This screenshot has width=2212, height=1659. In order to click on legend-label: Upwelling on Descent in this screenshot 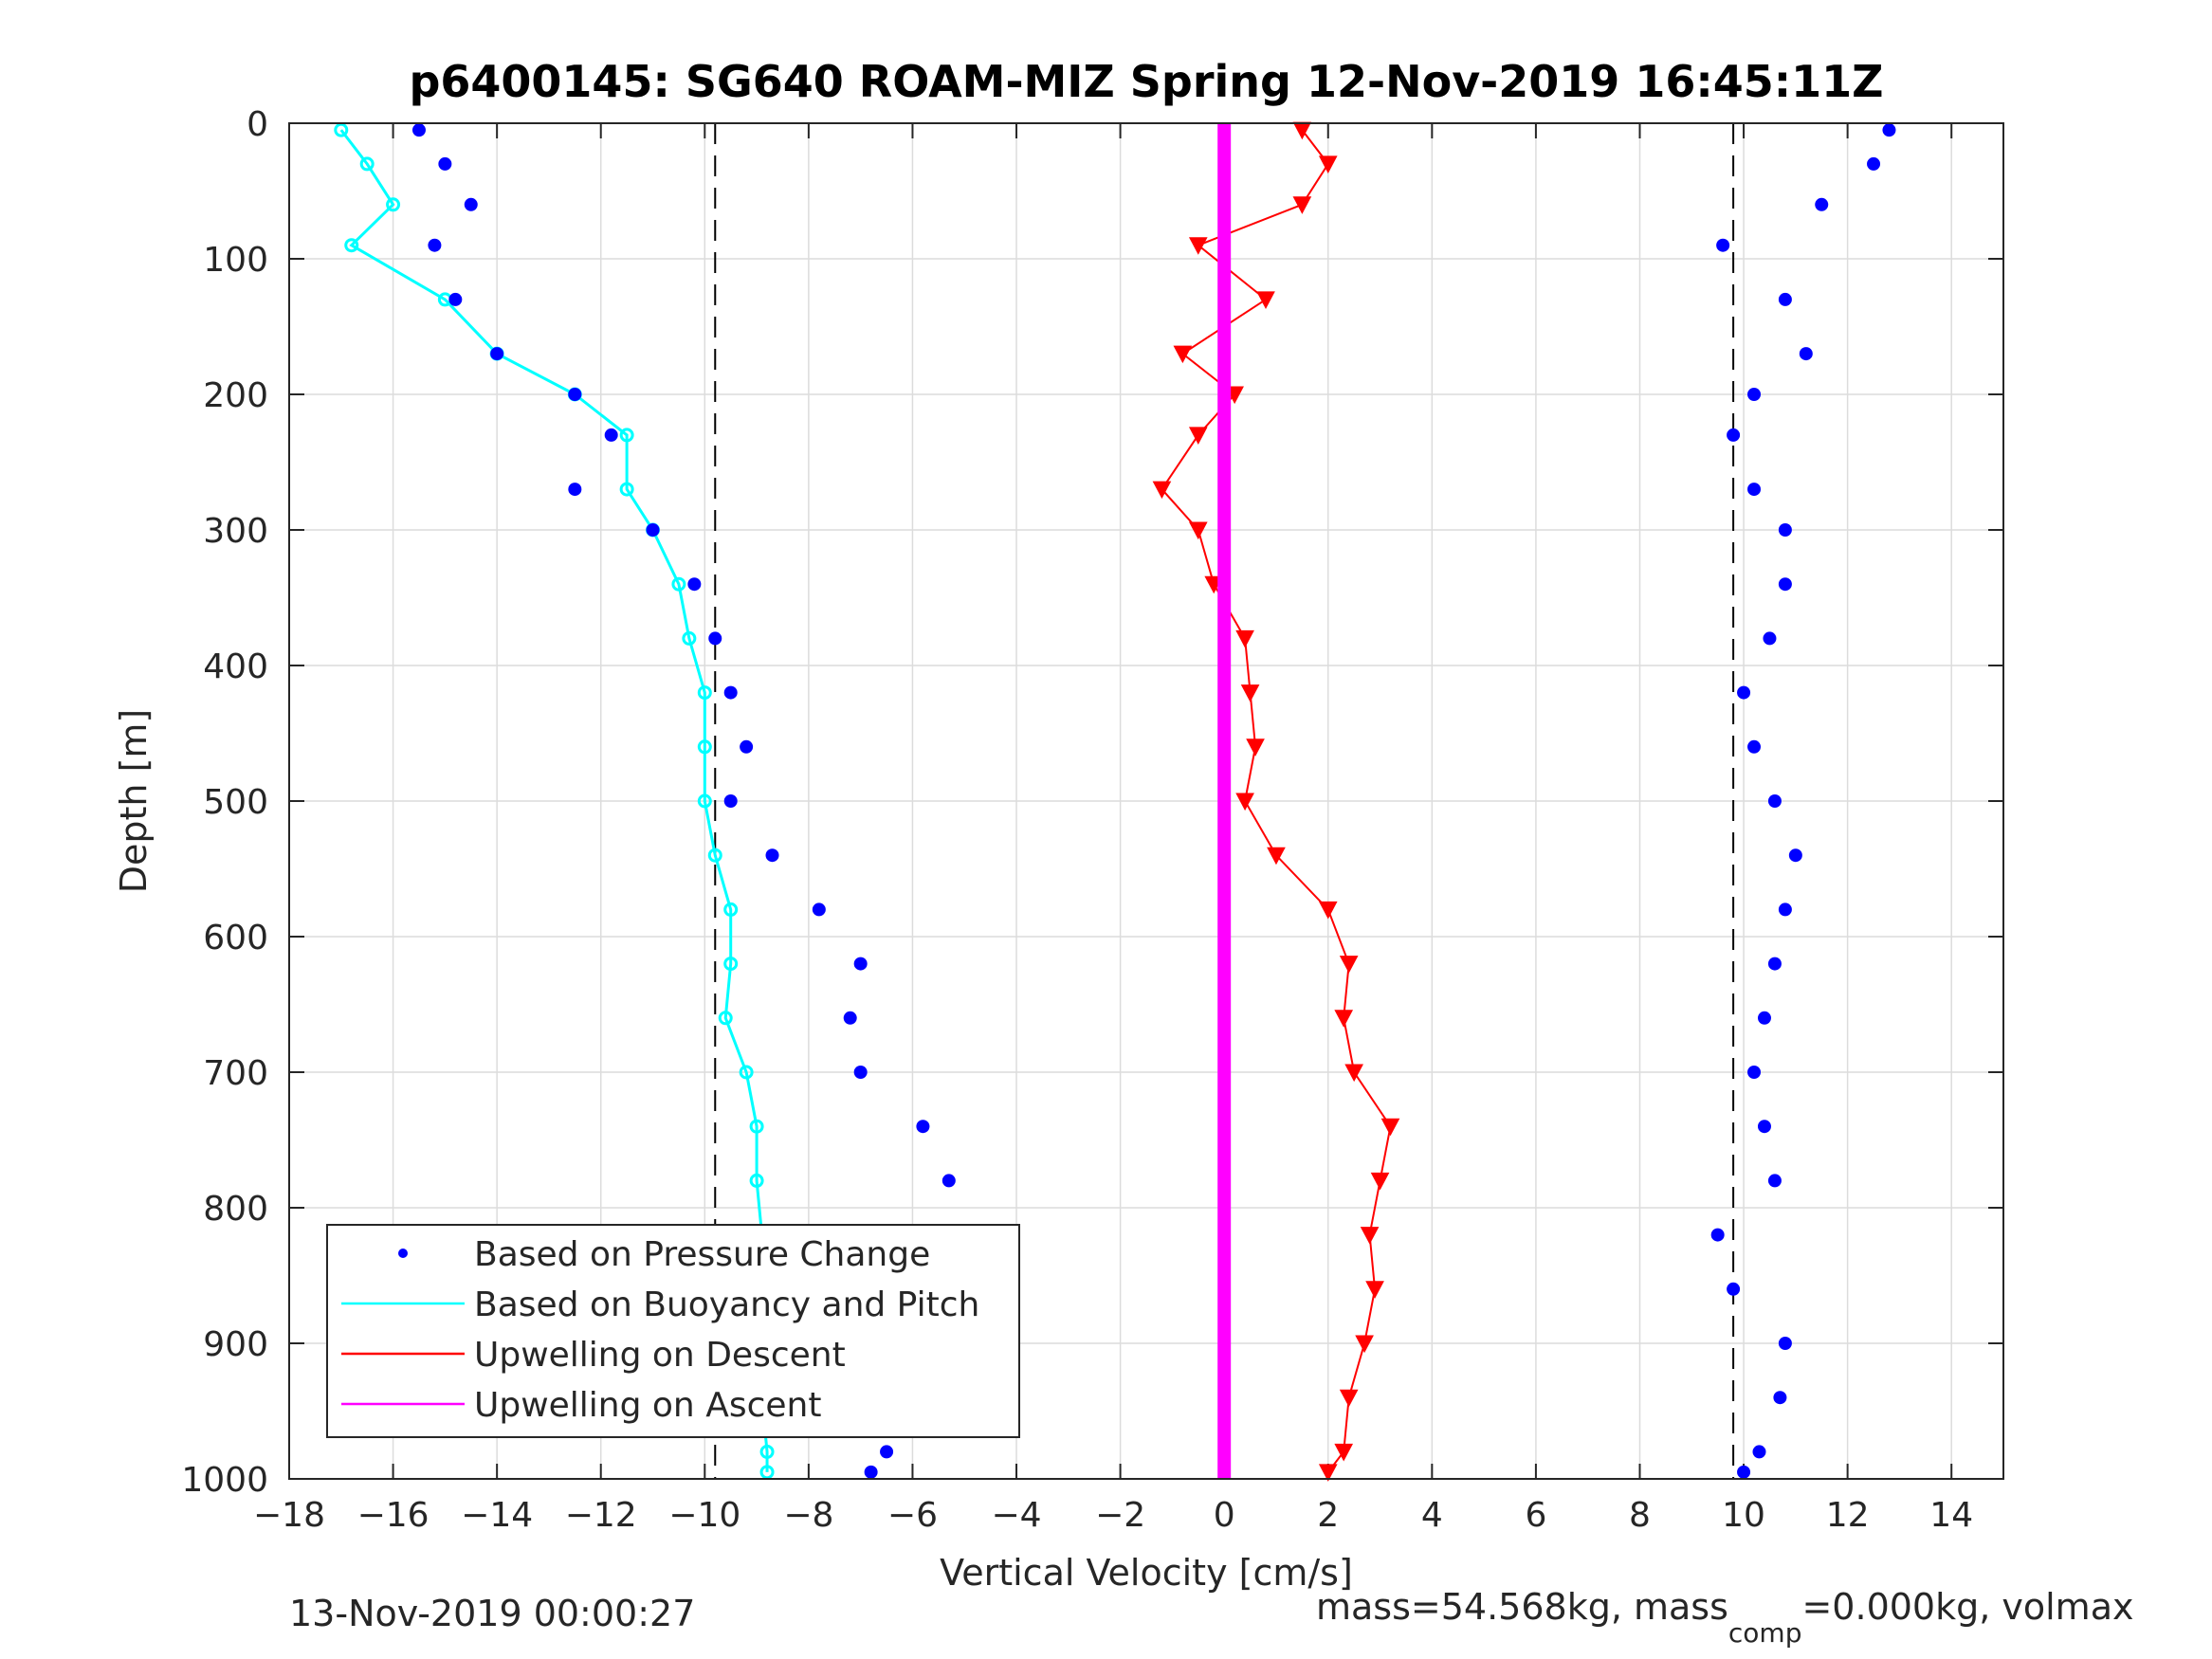, I will do `click(660, 1355)`.